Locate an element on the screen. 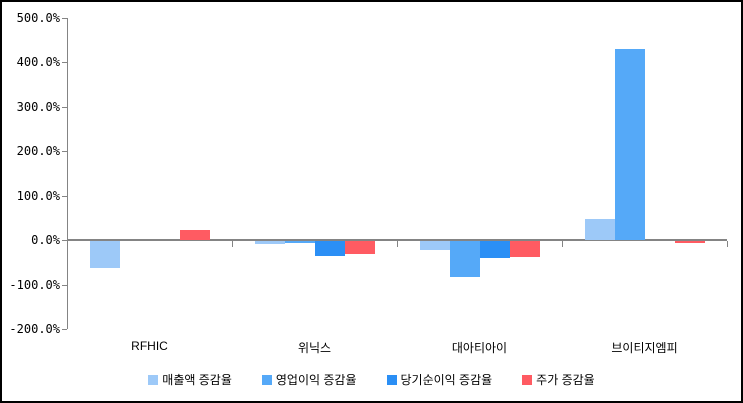 Image resolution: width=743 pixels, height=403 pixels. bar-매출액 증감율-브이티지엠피 is located at coordinates (599, 229).